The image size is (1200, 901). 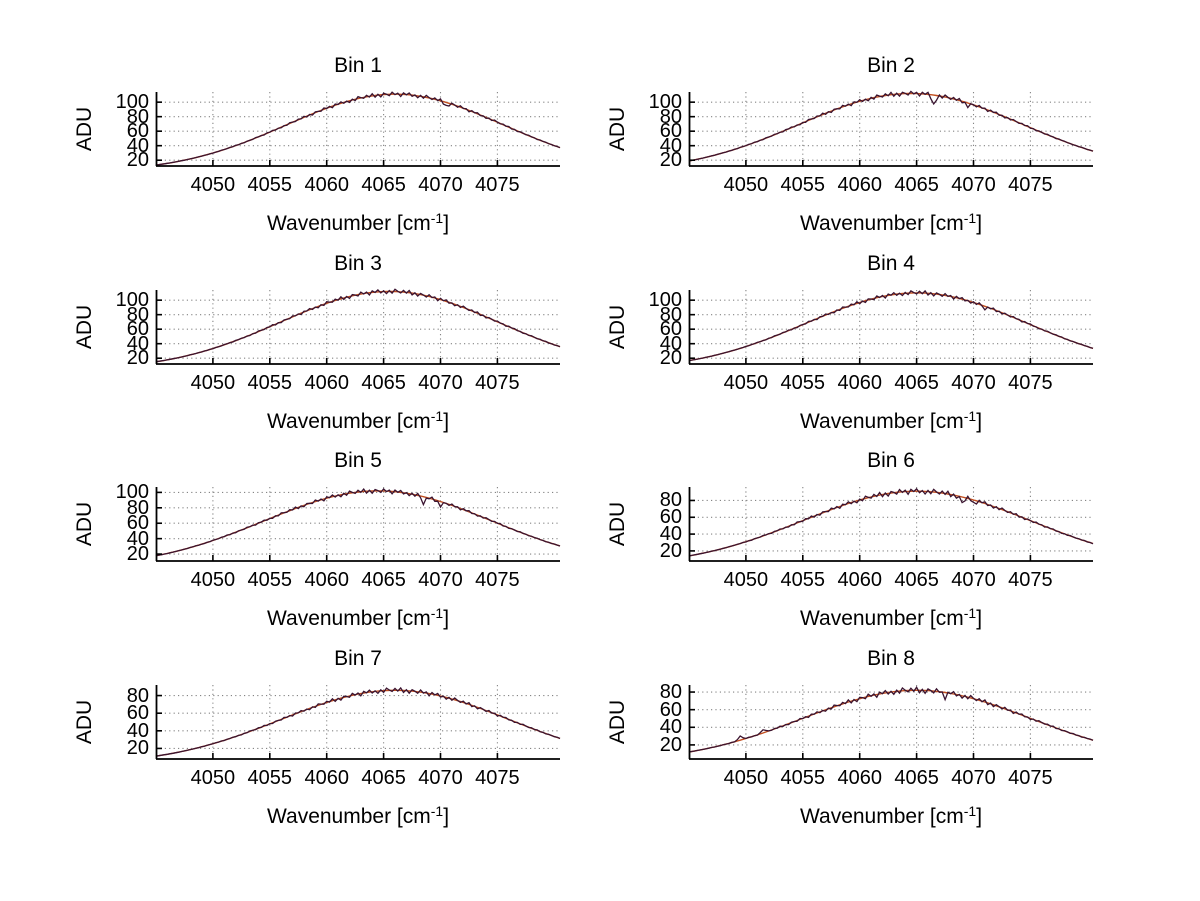 I want to click on subplot-title: Bin 1, so click(x=358, y=65).